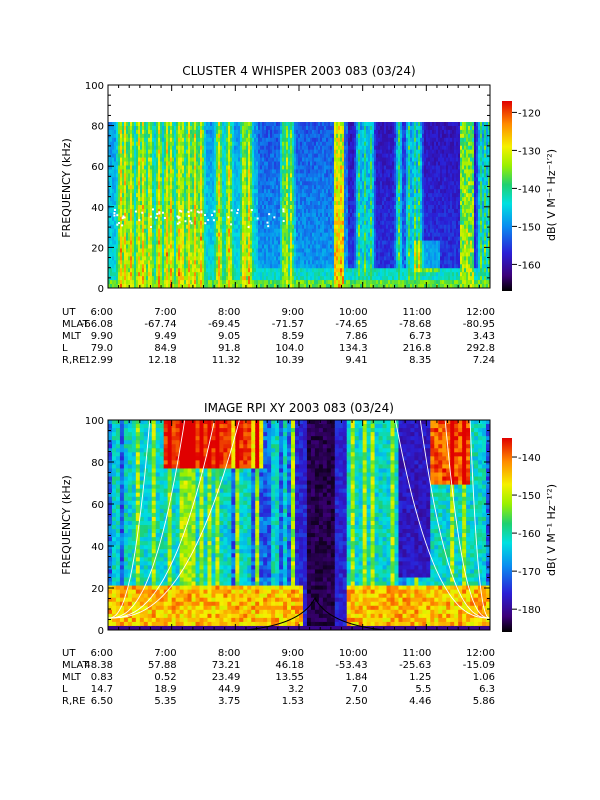 This screenshot has height=800, width=600. Describe the element at coordinates (165, 336) in the screenshot. I see `ephemeris-value: 9.49` at that location.